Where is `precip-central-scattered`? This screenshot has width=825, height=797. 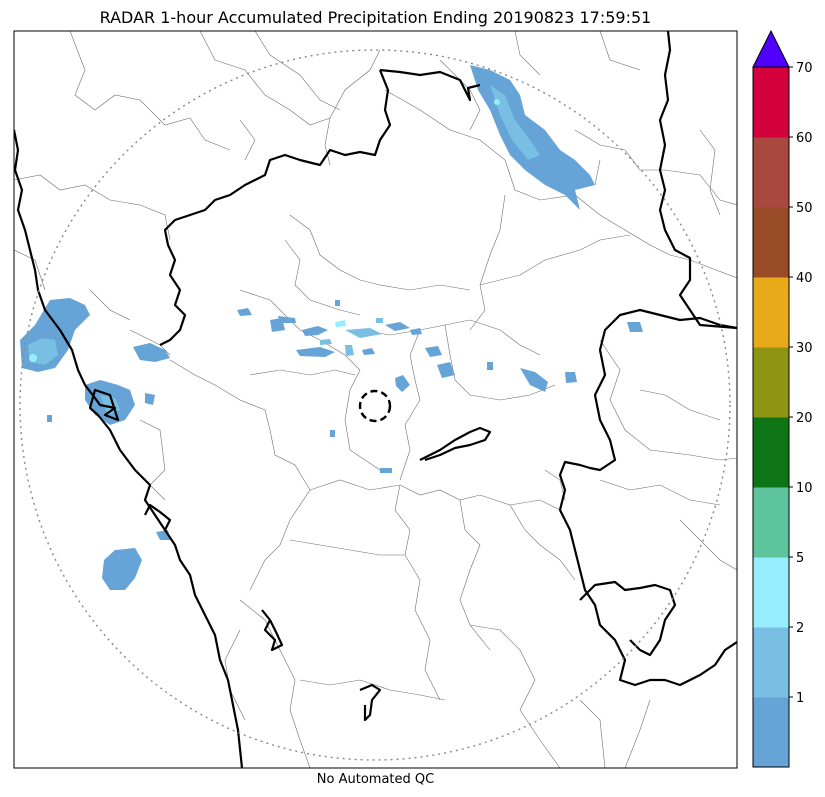
precip-central-scattered is located at coordinates (440, 386).